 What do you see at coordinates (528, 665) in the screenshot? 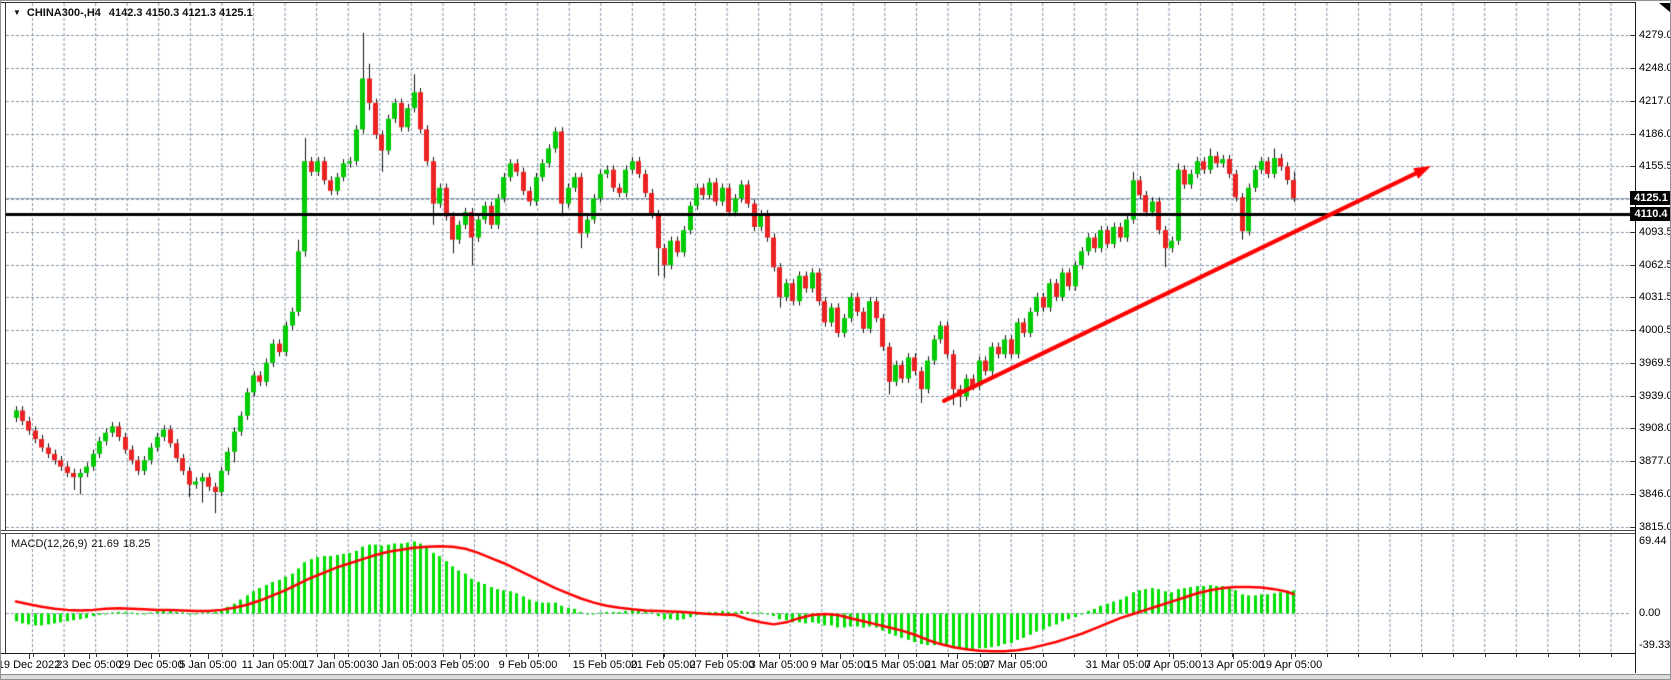
I see `time-tick-label: 9 Feb 05:00` at bounding box center [528, 665].